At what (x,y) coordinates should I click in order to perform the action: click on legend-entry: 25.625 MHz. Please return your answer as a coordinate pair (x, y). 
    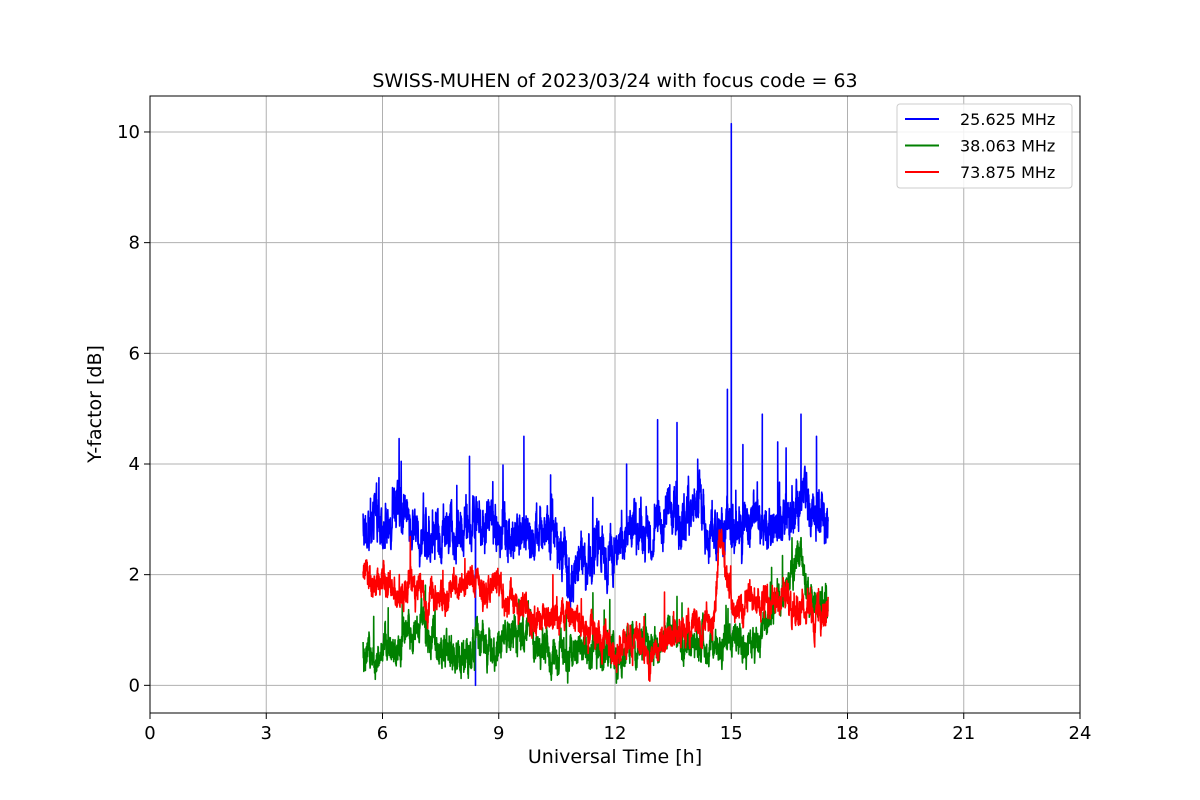
    Looking at the image, I should click on (1007, 119).